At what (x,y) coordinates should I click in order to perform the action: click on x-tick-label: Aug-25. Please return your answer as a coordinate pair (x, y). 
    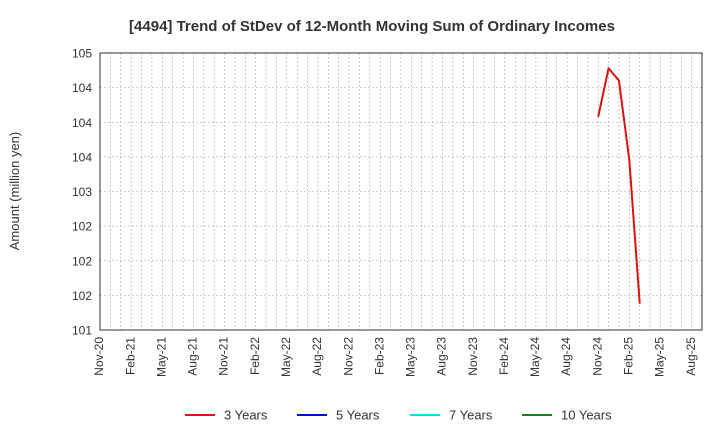
    Looking at the image, I should click on (691, 356).